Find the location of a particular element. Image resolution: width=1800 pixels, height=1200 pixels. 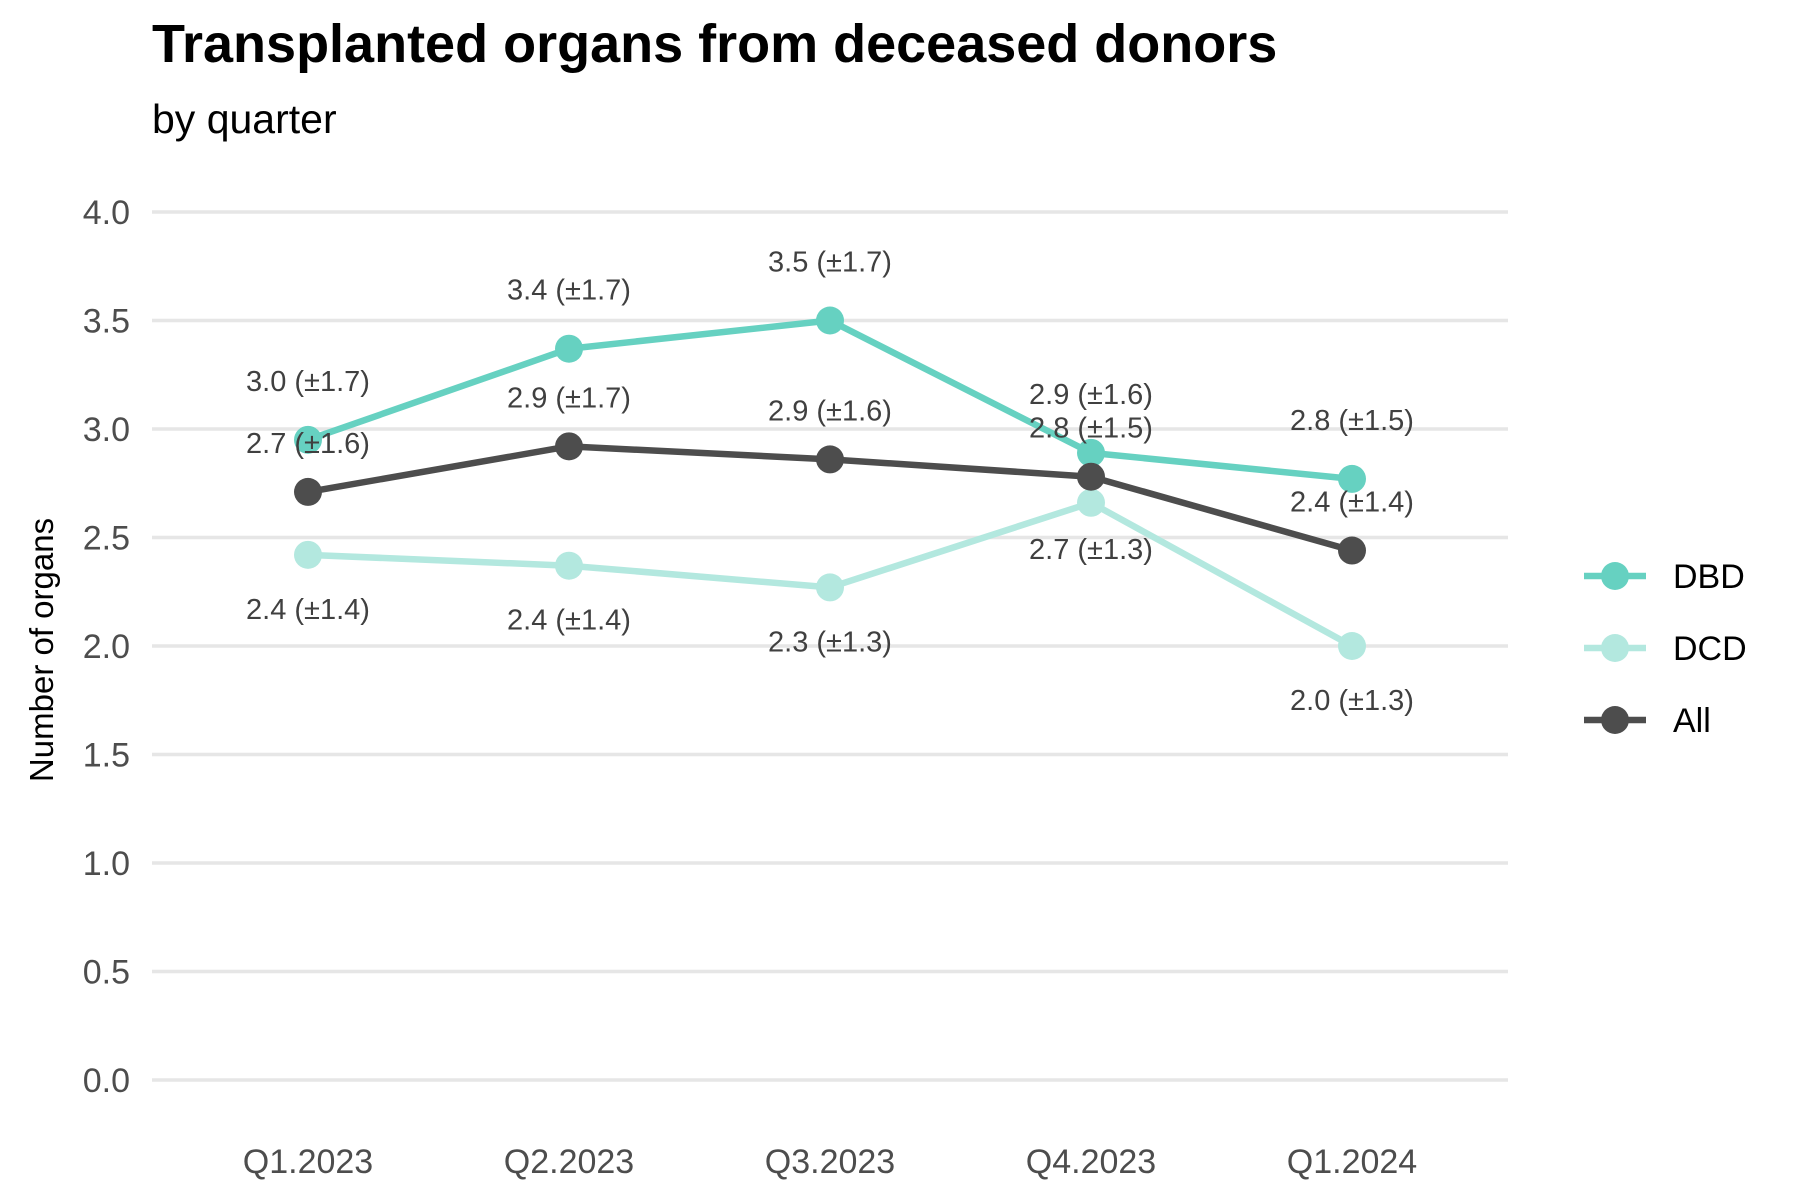

y-tick-label: 0.0 is located at coordinates (106, 1081).